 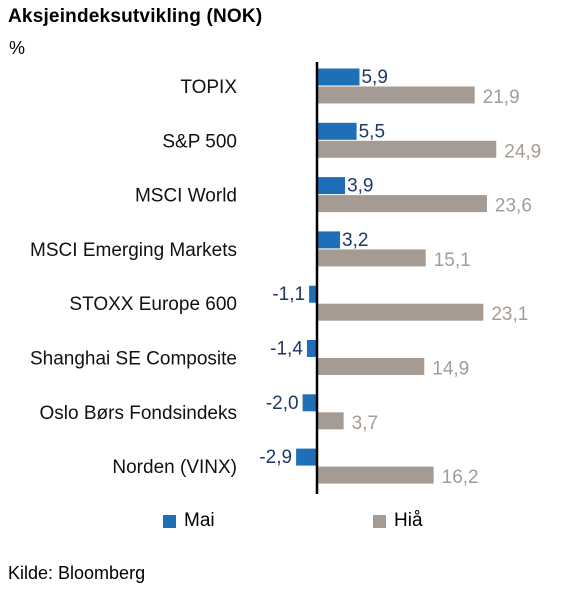 What do you see at coordinates (371, 366) in the screenshot?
I see `bar-hia-shanghai-se-composite` at bounding box center [371, 366].